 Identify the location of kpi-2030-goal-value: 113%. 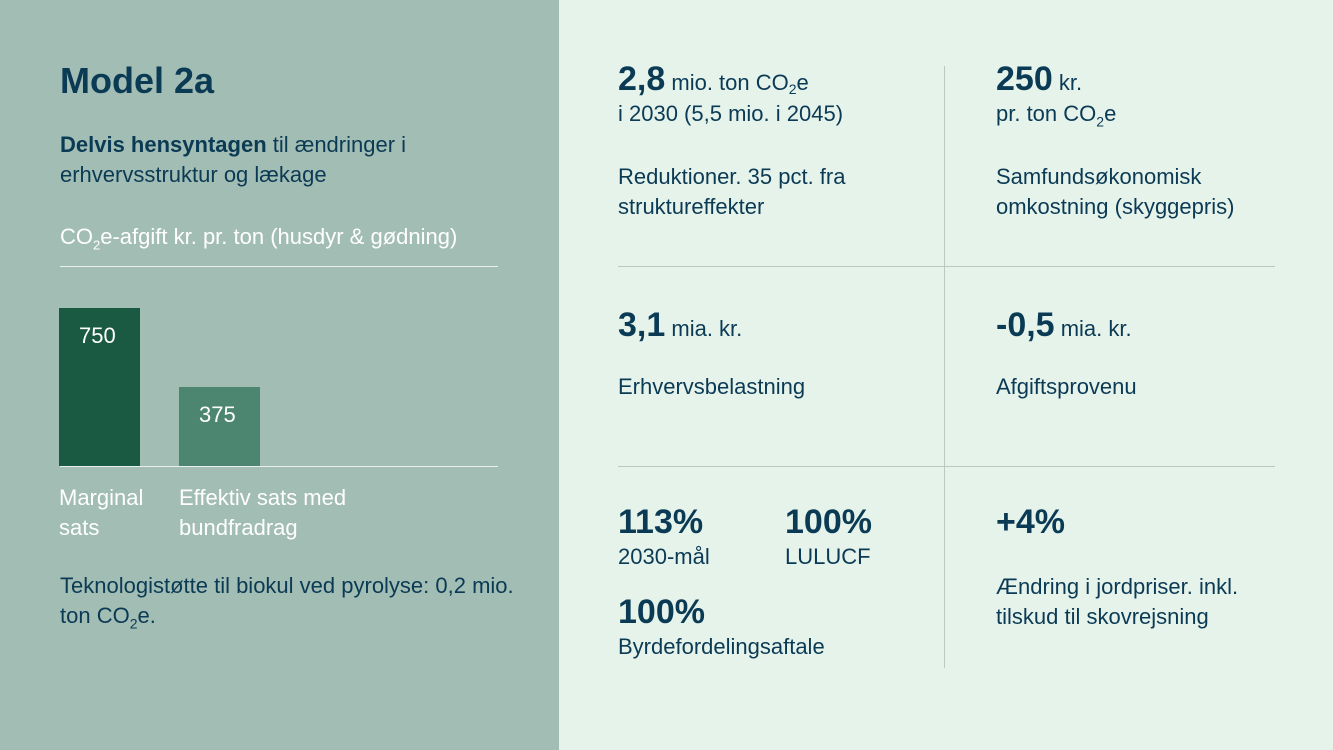
(661, 522).